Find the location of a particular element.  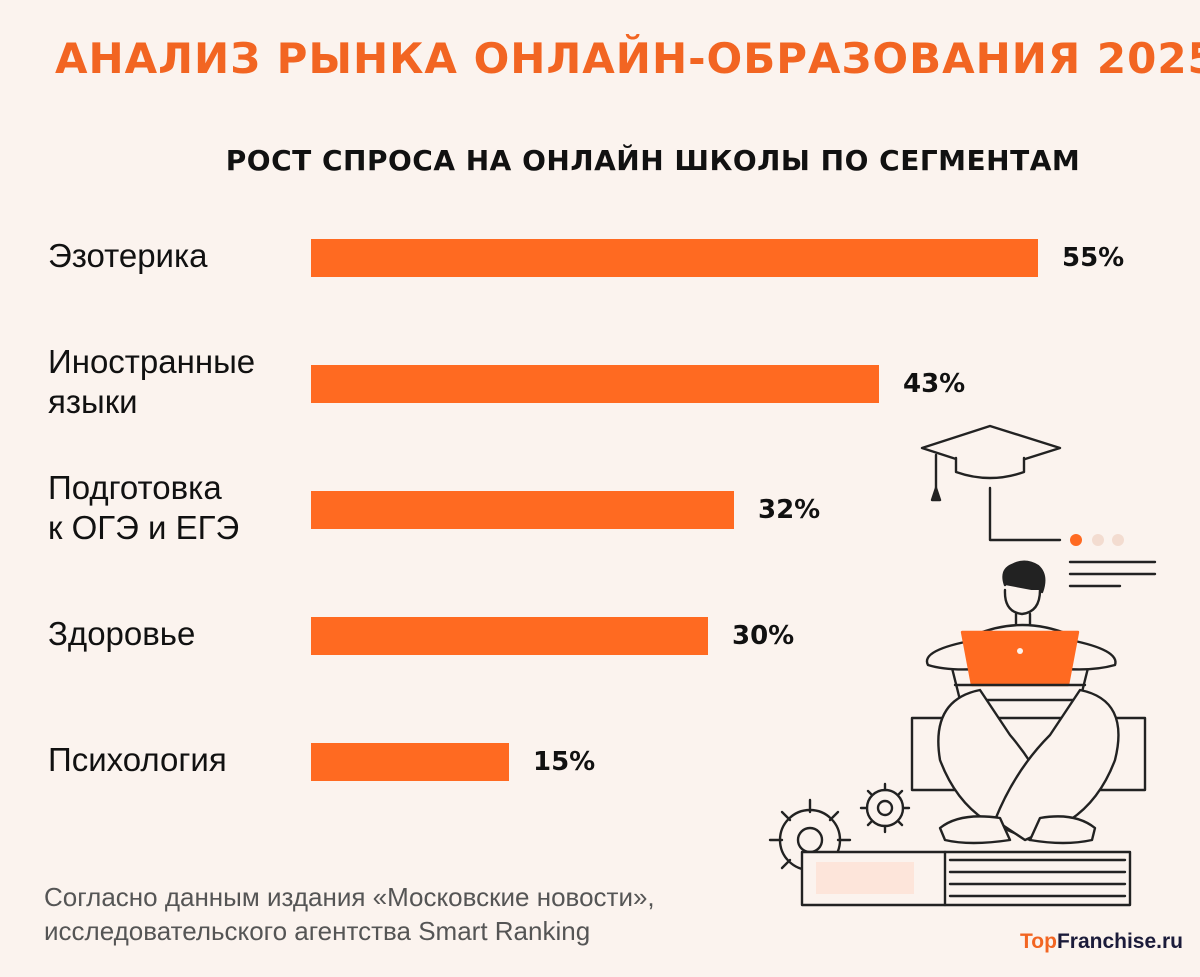

brand-part-2: Franchise.ru is located at coordinates (1119, 941).